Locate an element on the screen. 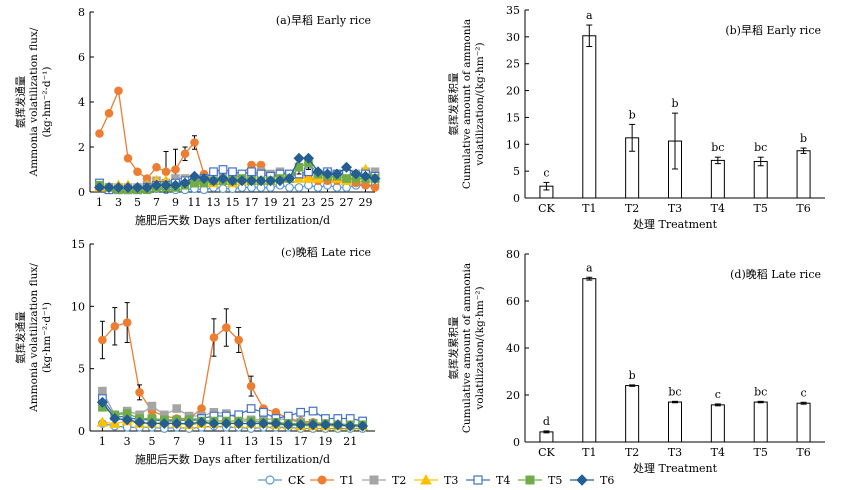 This screenshot has width=848, height=490. x-tick-label: 17 is located at coordinates (252, 202).